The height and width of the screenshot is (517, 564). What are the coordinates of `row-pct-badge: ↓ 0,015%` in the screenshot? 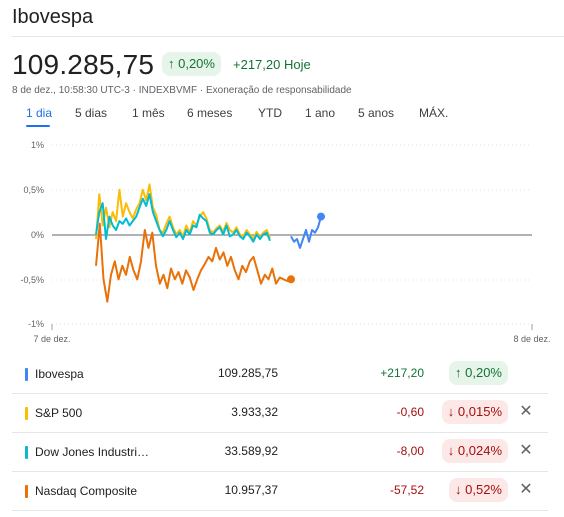 It's located at (474, 412).